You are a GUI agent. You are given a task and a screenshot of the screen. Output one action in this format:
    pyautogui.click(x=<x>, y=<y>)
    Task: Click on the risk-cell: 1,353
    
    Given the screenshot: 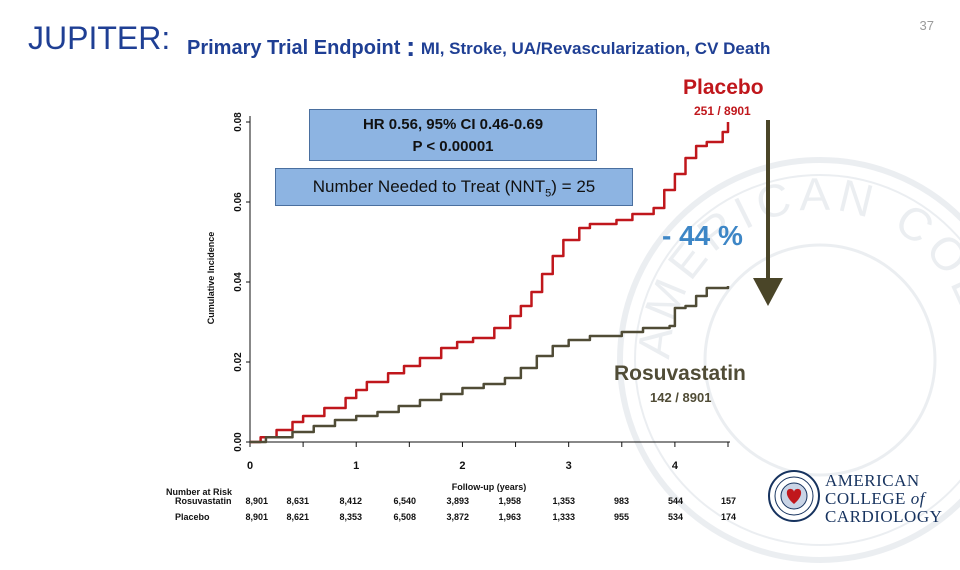 What is the action you would take?
    pyautogui.click(x=563, y=501)
    